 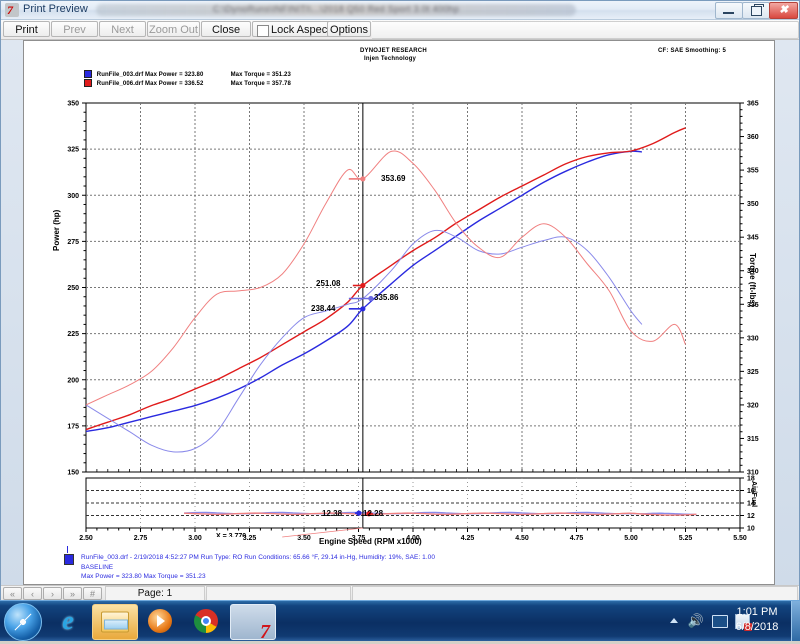 What do you see at coordinates (195, 538) in the screenshot?
I see `svg-text: 3.00` at bounding box center [195, 538].